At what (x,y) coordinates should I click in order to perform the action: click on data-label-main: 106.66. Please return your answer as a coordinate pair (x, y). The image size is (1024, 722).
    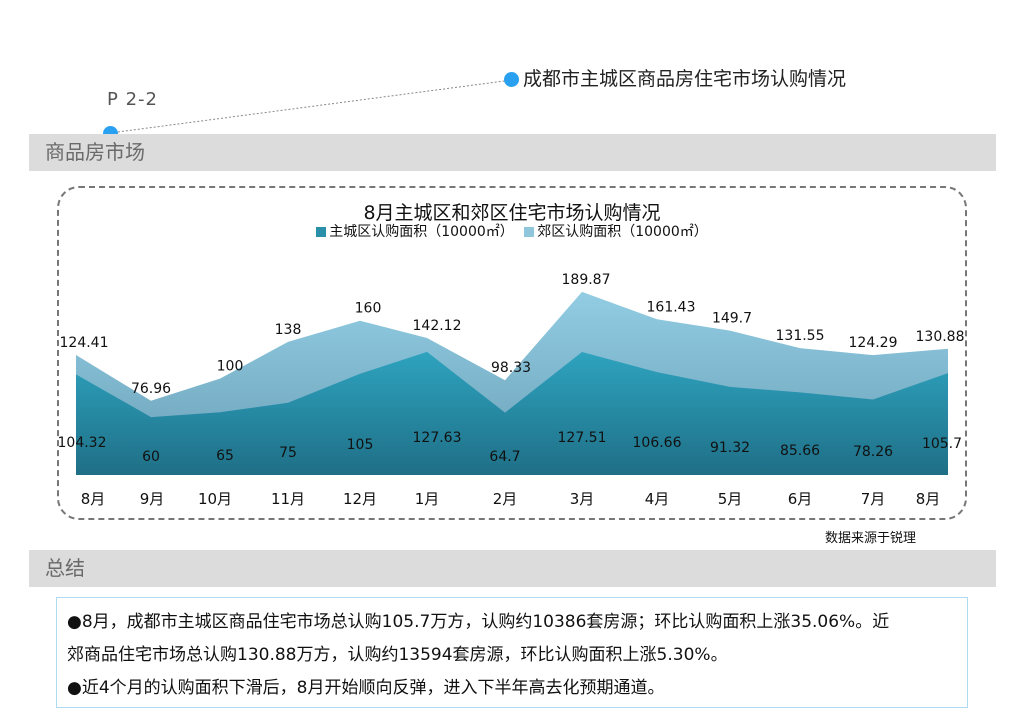
    Looking at the image, I should click on (657, 443).